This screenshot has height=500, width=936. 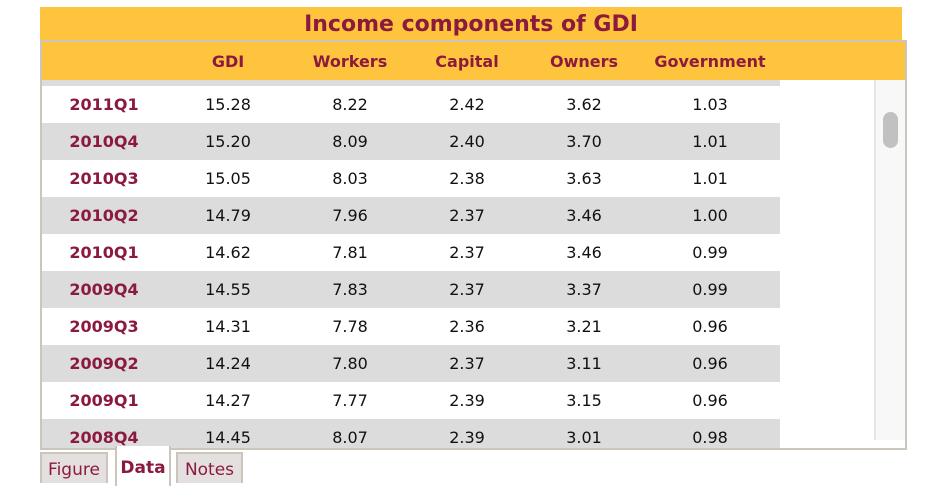 I want to click on table-row: 2009Q1 14.27 7.77 2.39 3.15 0.96, so click(x=411, y=400).